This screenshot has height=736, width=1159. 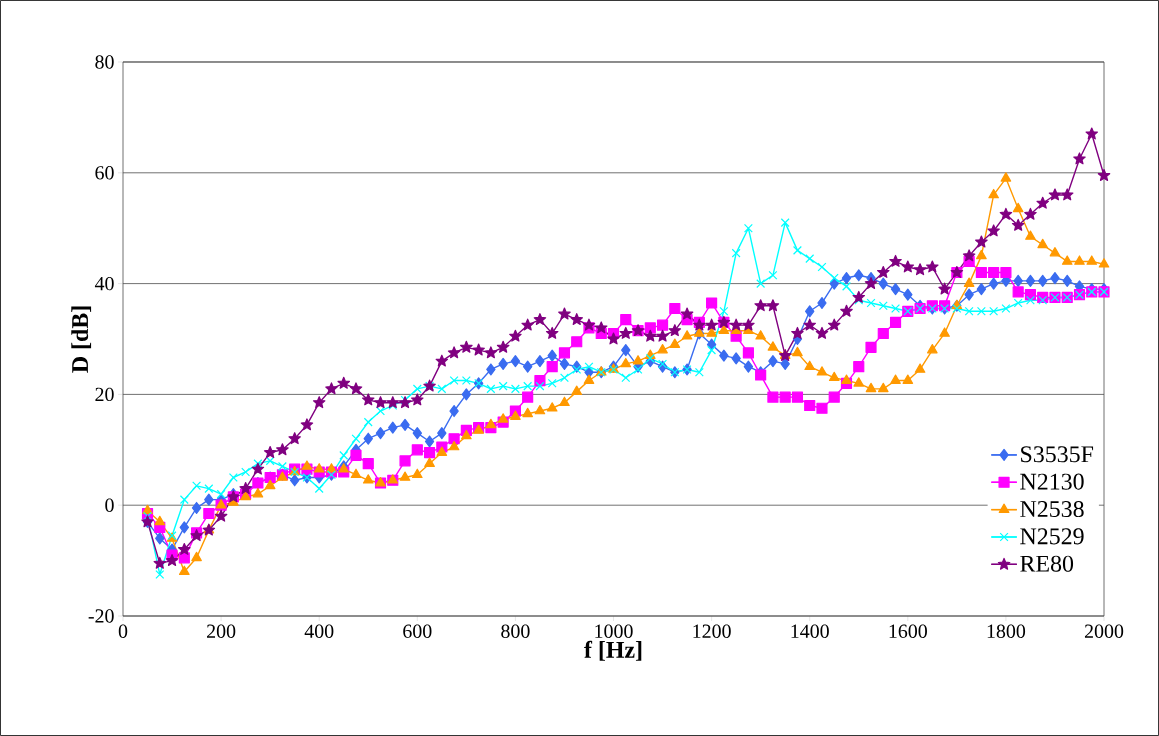 What do you see at coordinates (104, 62) in the screenshot?
I see `y-tick-label: 80` at bounding box center [104, 62].